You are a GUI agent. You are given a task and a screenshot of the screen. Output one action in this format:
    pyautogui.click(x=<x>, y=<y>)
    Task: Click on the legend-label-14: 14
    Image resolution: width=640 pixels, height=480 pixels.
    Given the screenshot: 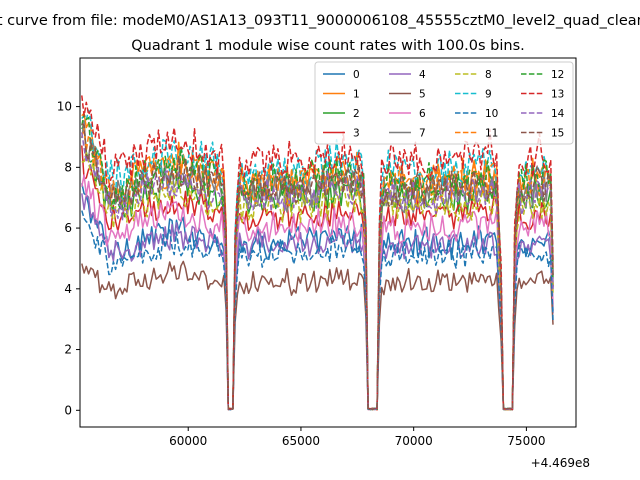 What is the action you would take?
    pyautogui.click(x=558, y=114)
    